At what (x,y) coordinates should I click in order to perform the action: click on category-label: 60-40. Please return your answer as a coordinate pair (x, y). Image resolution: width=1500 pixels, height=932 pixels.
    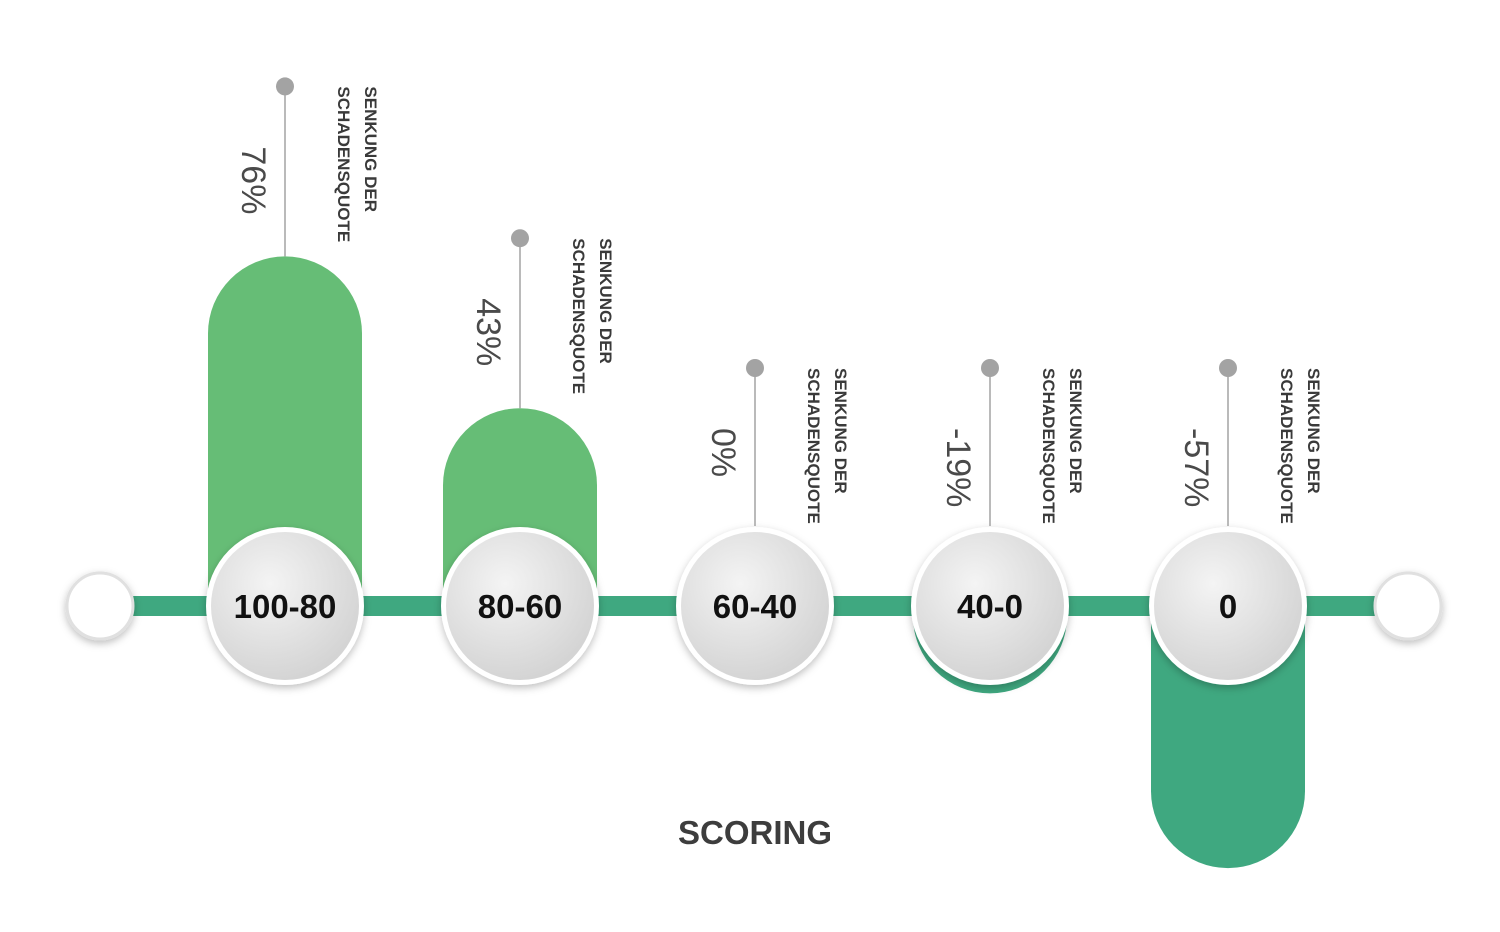
    Looking at the image, I should click on (755, 606).